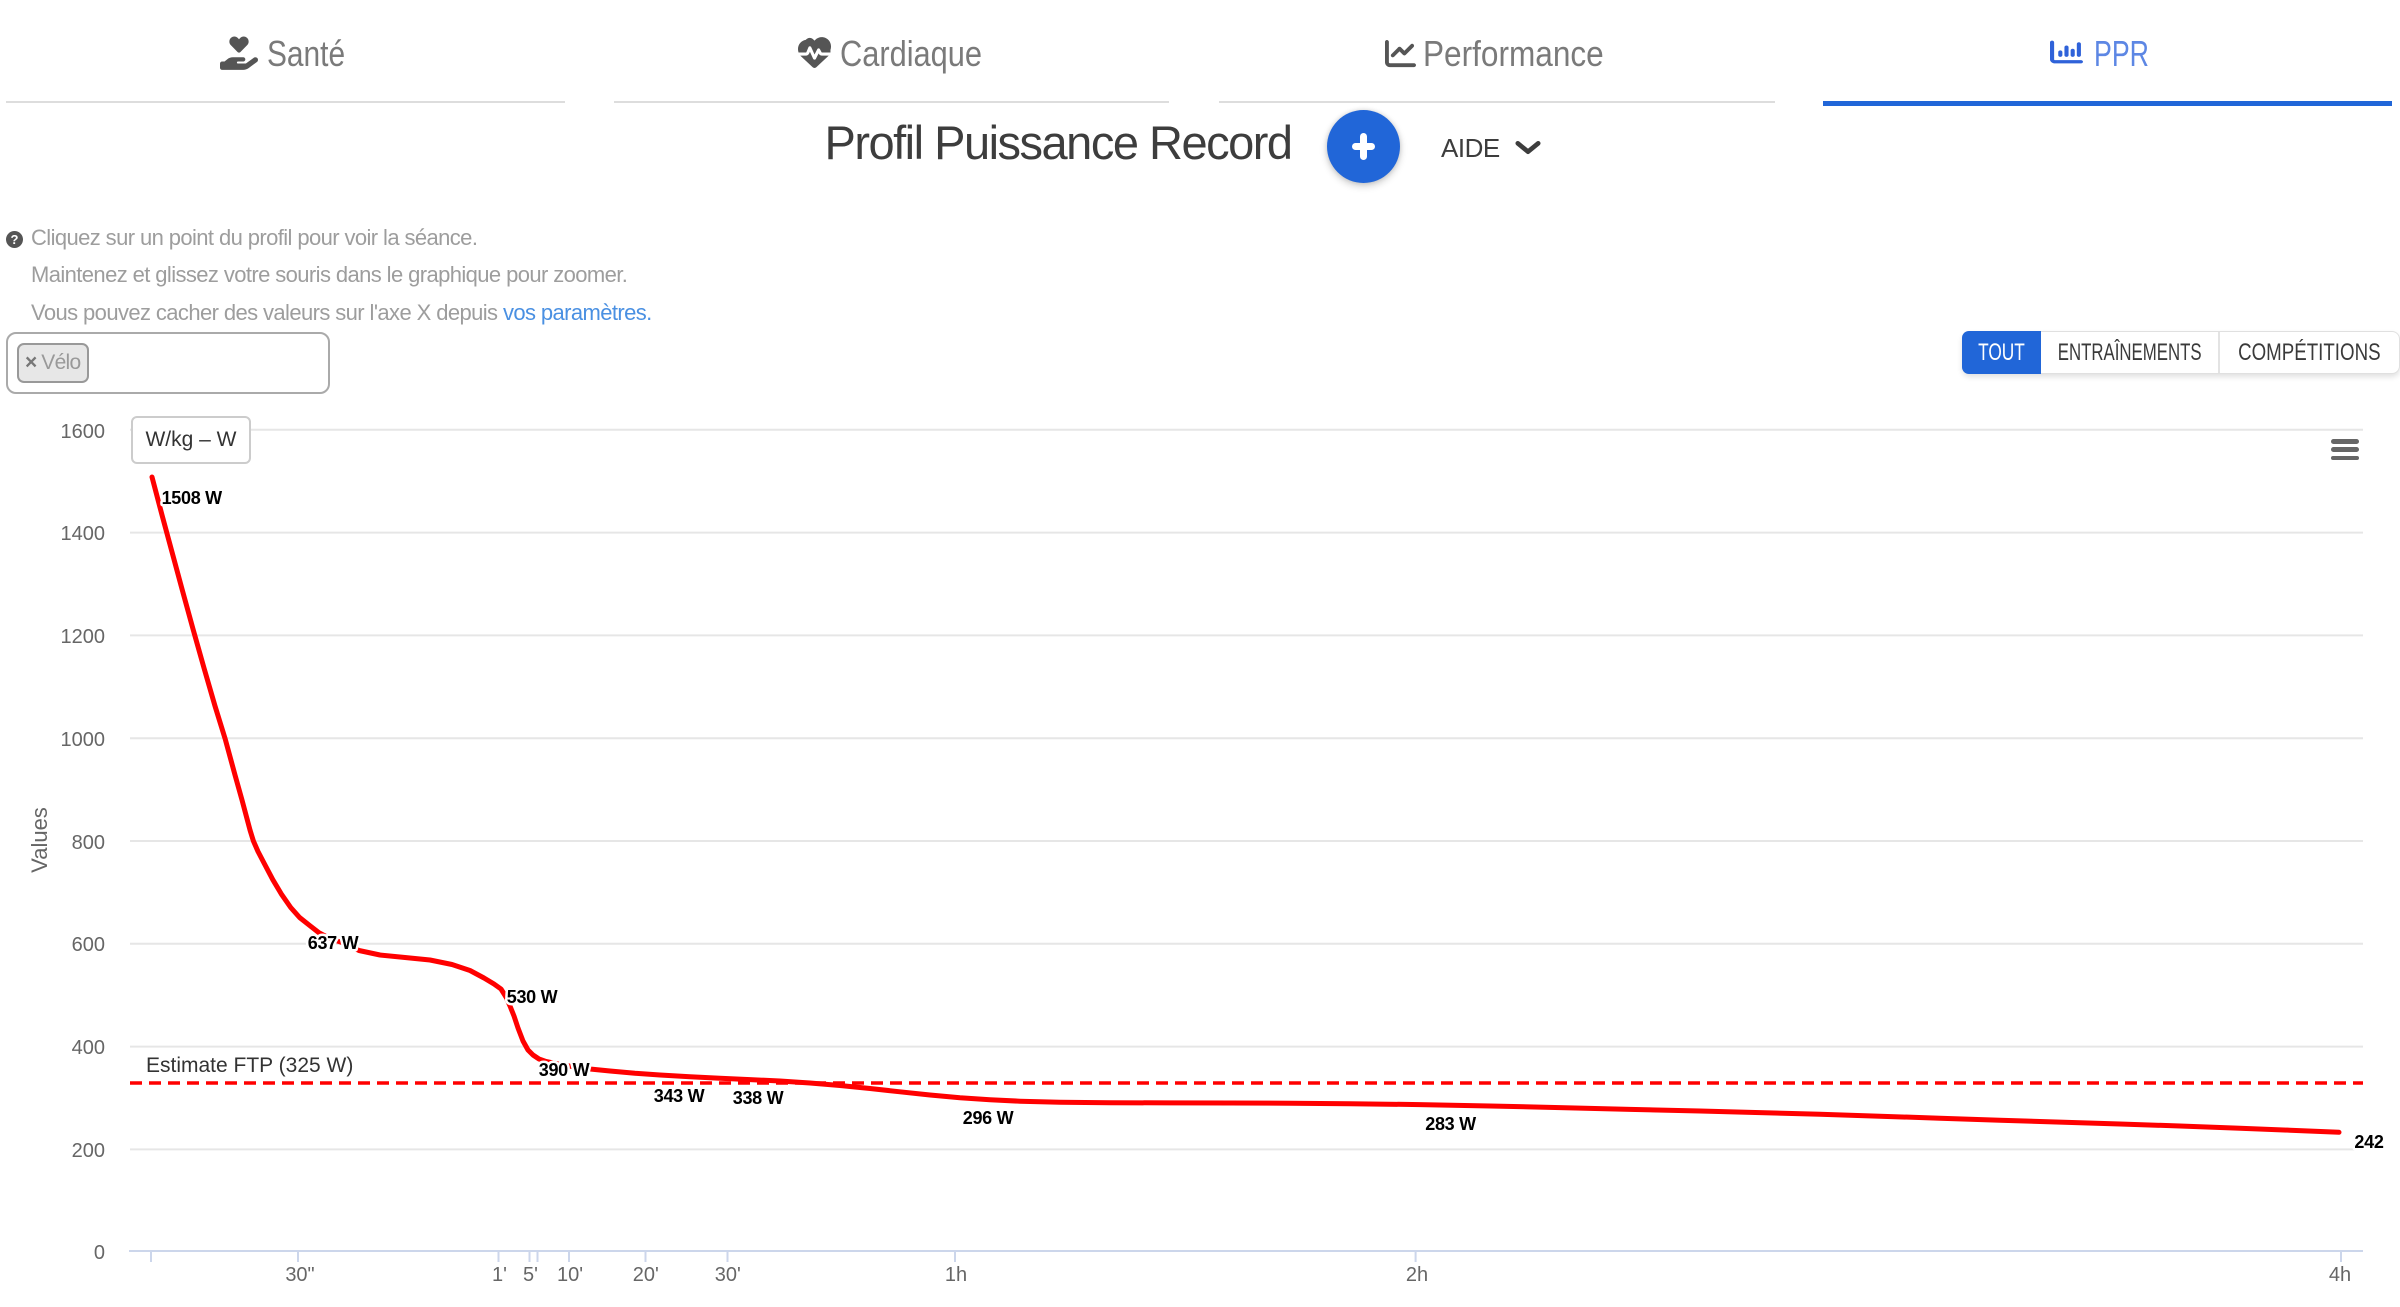 The width and height of the screenshot is (2400, 1307). What do you see at coordinates (532, 997) in the screenshot?
I see `svg-text: 530 W` at bounding box center [532, 997].